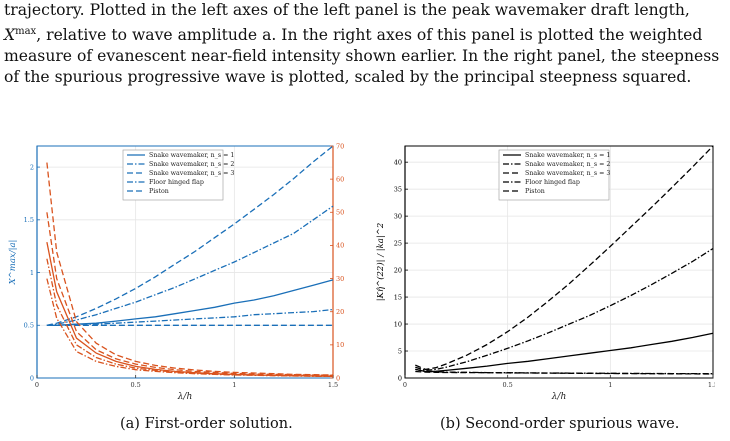 The width and height of the screenshot is (730, 441). Describe the element at coordinates (398, 243) in the screenshot. I see `y-tick-label: 25` at that location.